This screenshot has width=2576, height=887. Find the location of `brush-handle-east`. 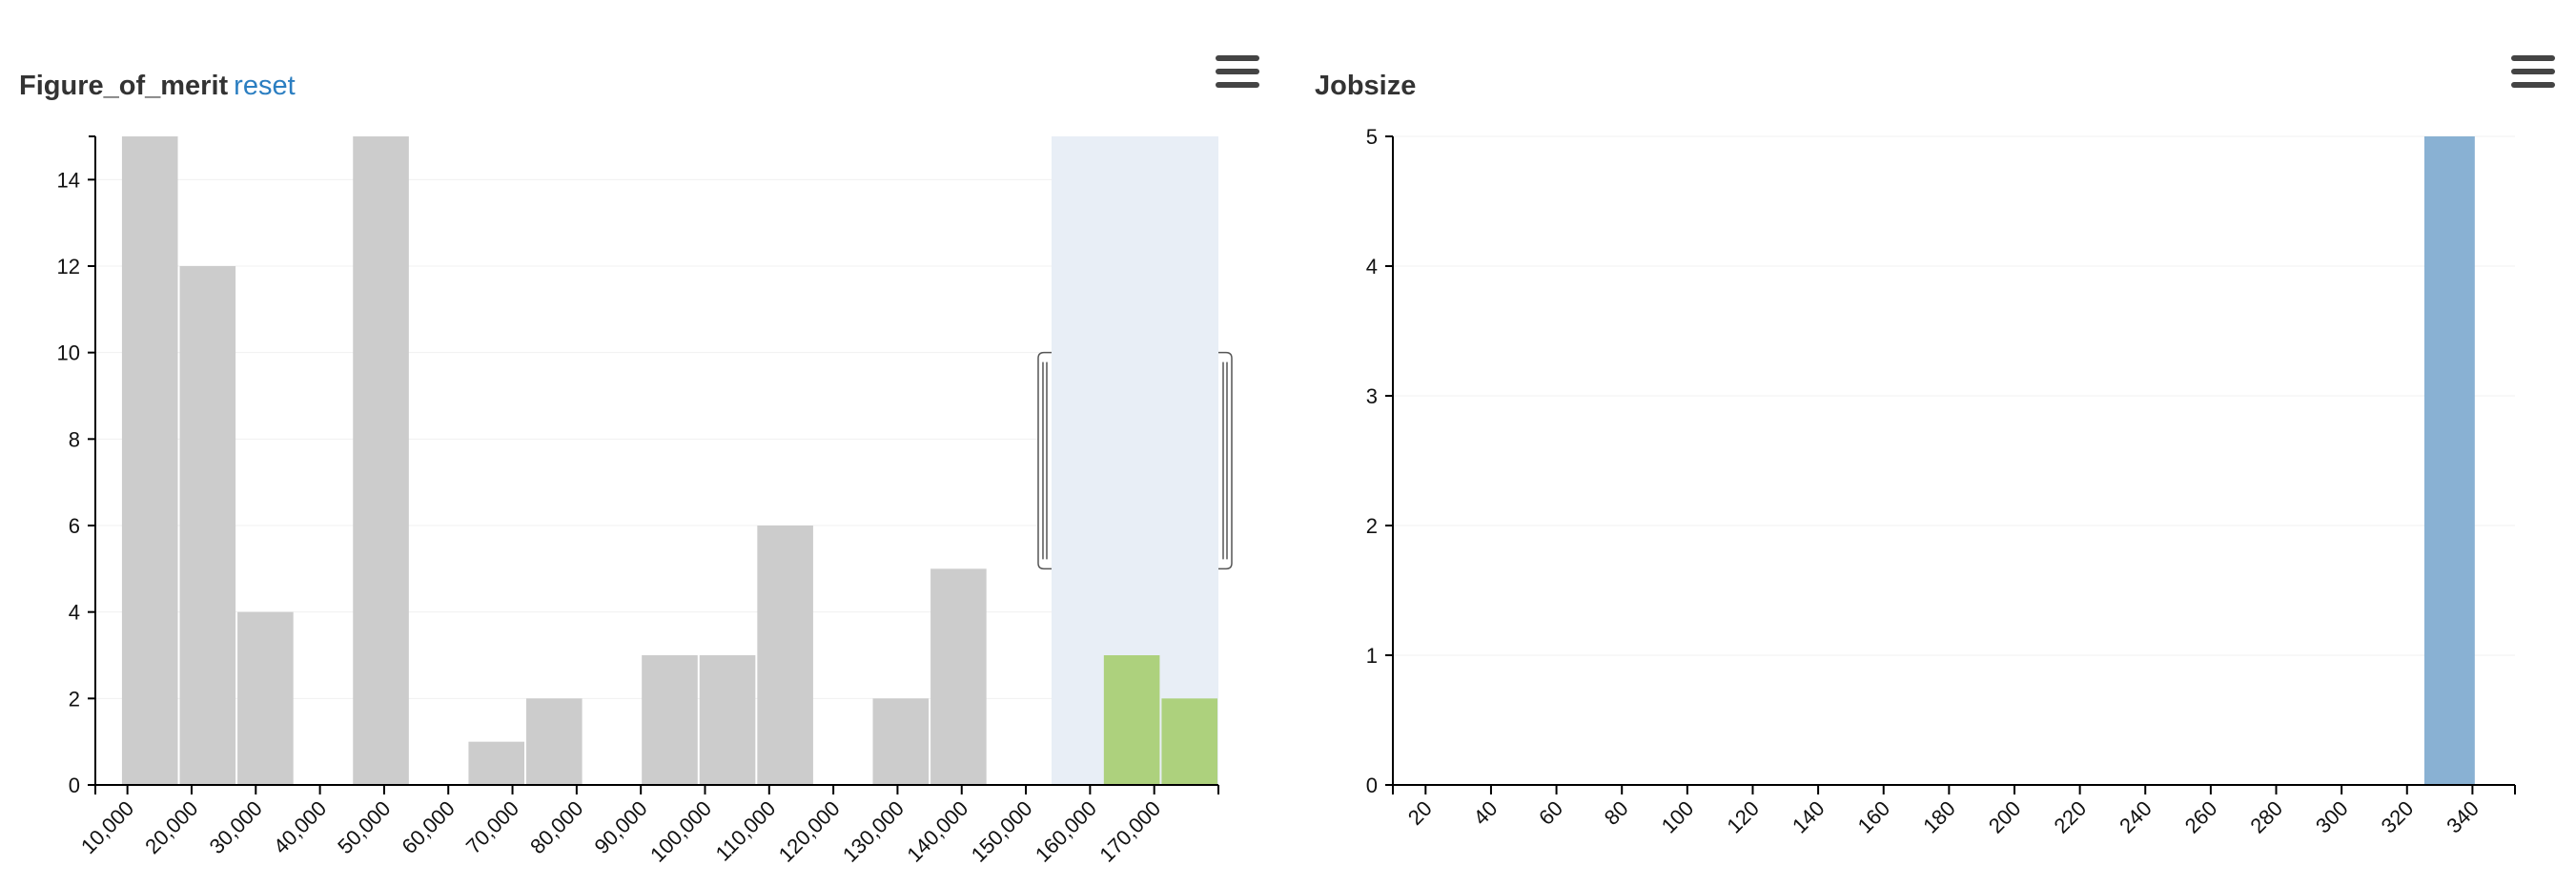

brush-handle-east is located at coordinates (1225, 460).